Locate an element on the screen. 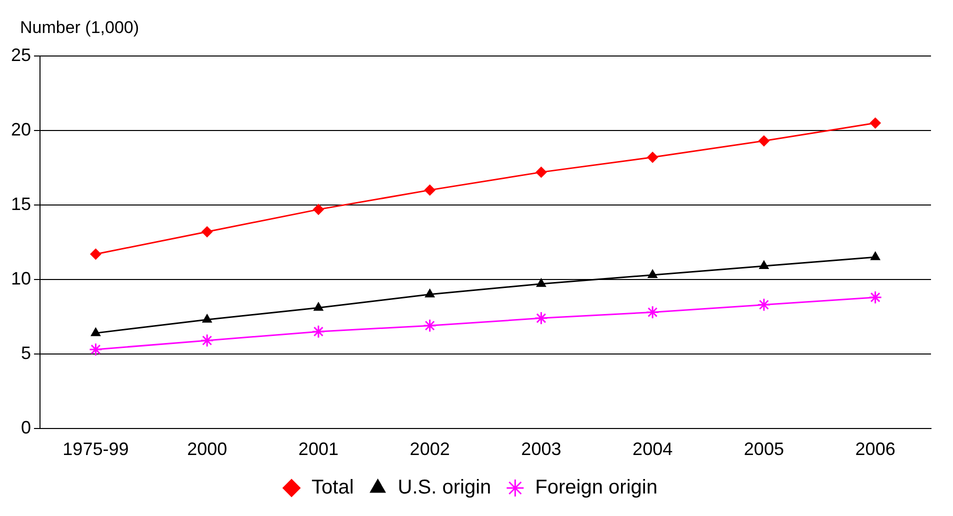 Image resolution: width=953 pixels, height=516 pixels. x-tick-label: 2000 is located at coordinates (207, 449).